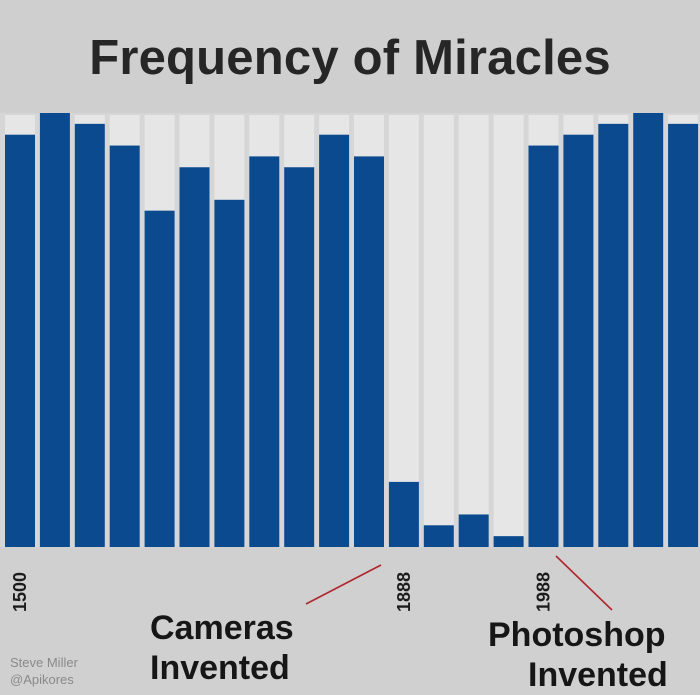  Describe the element at coordinates (404, 592) in the screenshot. I see `x-tick-label: 1888` at that location.